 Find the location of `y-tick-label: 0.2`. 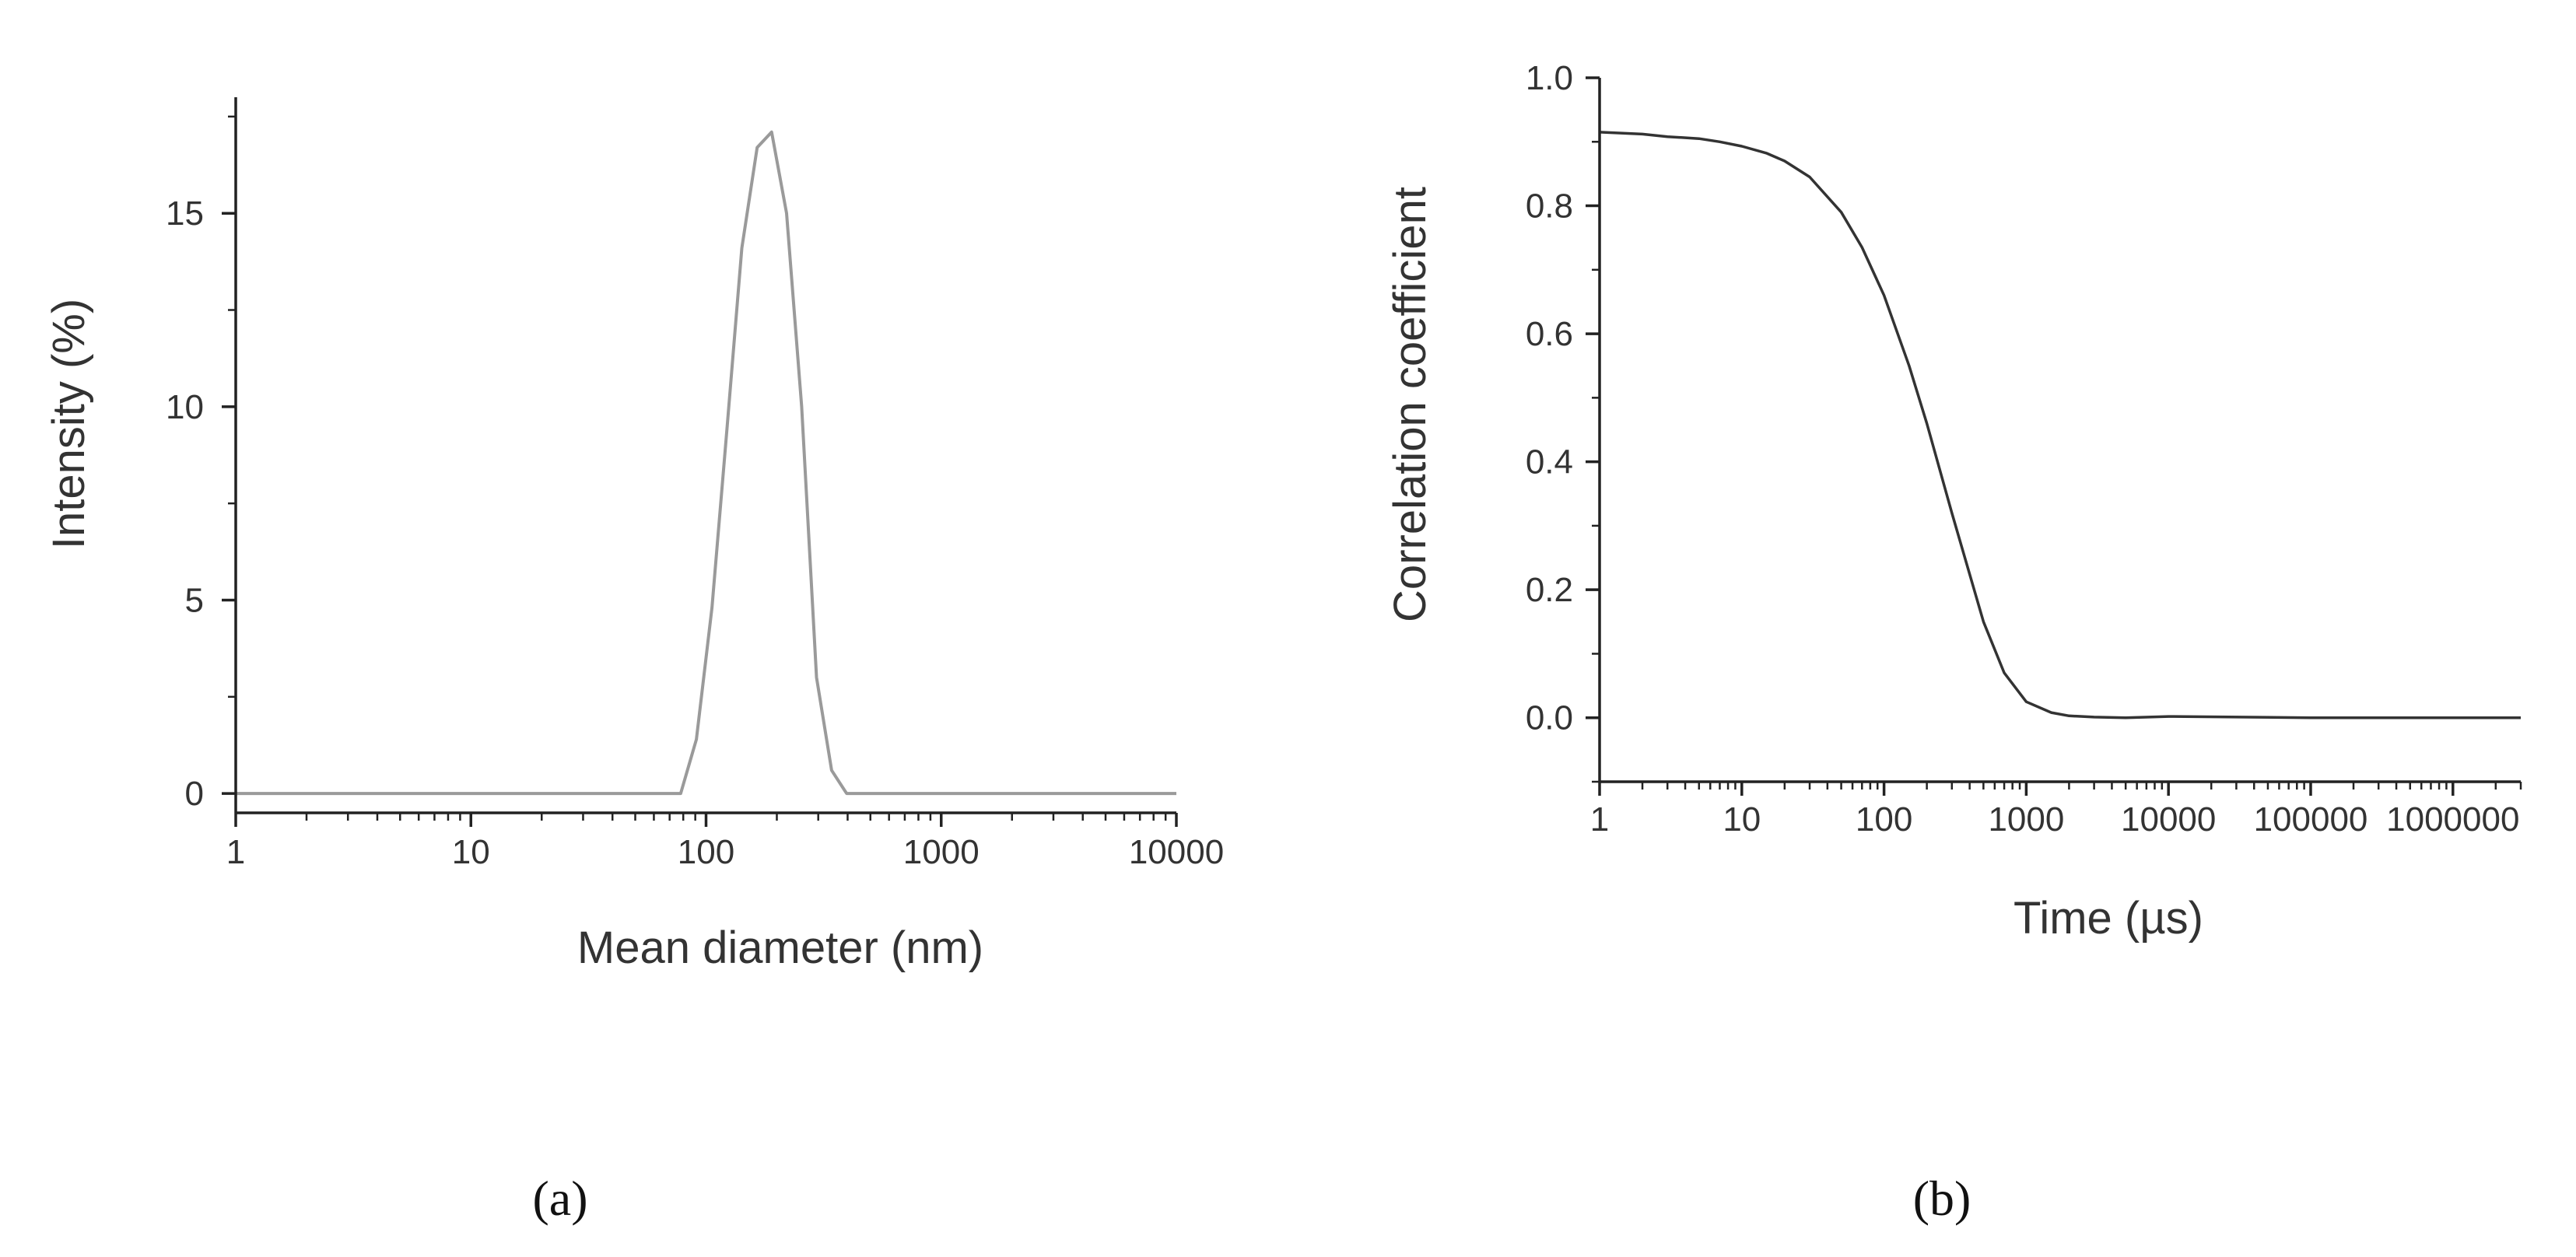

y-tick-label: 0.2 is located at coordinates (1550, 590).